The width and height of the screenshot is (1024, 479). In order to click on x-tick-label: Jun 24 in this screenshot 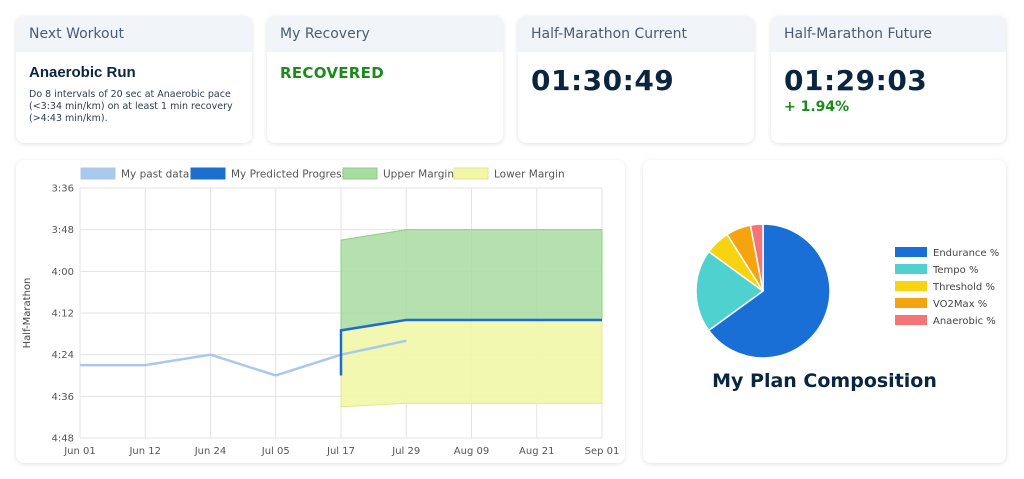, I will do `click(210, 451)`.